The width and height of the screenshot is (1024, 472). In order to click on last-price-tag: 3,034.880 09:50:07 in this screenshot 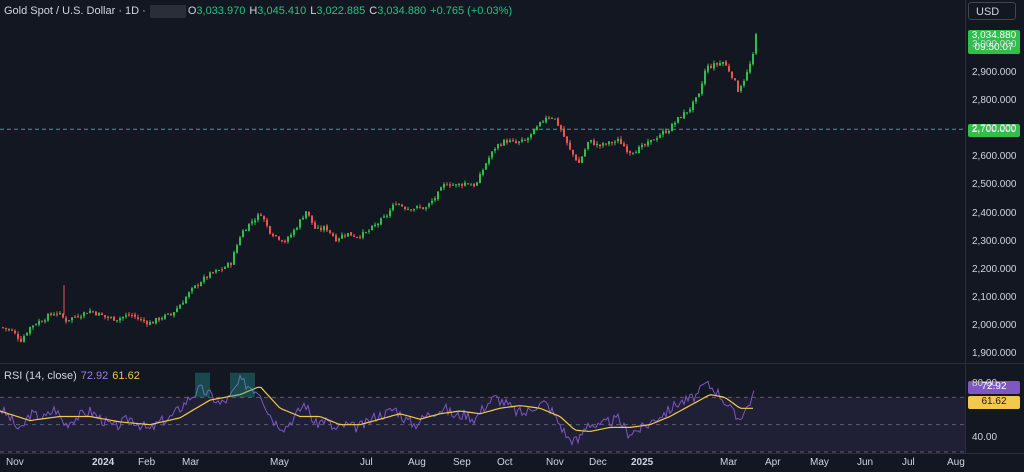, I will do `click(994, 42)`.